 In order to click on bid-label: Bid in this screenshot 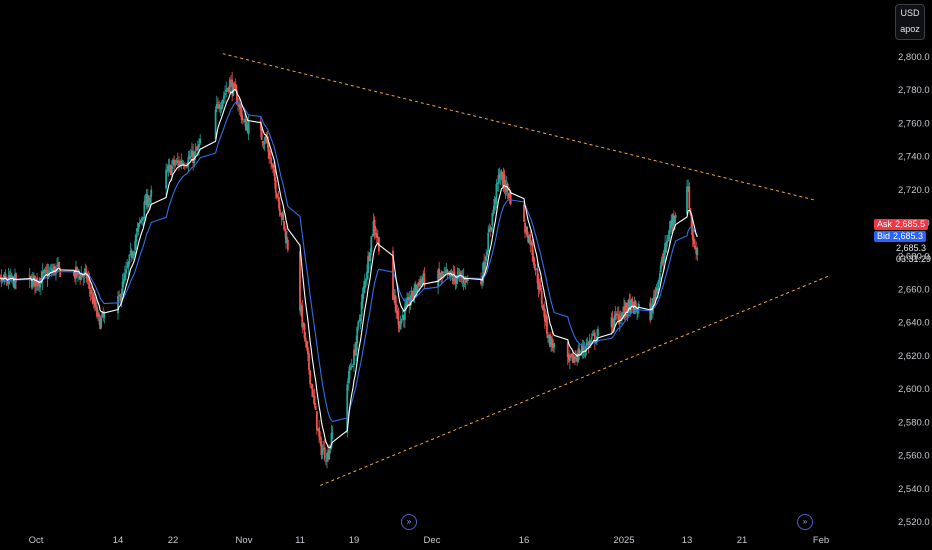, I will do `click(884, 236)`.